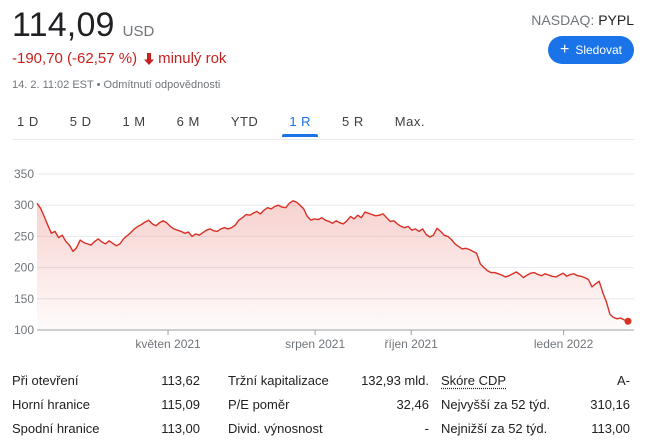 The width and height of the screenshot is (650, 446). What do you see at coordinates (106, 380) in the screenshot?
I see `stat-open: Při otevření 113,62` at bounding box center [106, 380].